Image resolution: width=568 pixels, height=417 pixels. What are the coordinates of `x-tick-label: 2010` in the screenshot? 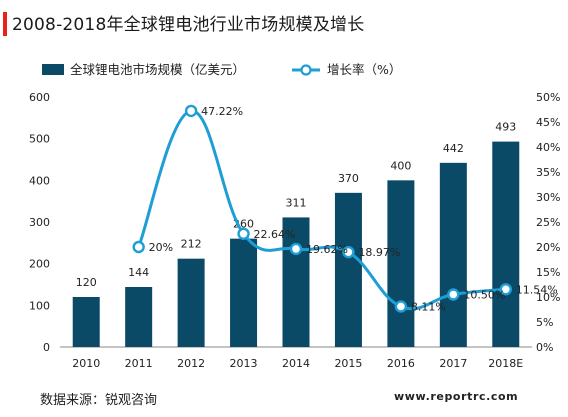 It's located at (86, 363).